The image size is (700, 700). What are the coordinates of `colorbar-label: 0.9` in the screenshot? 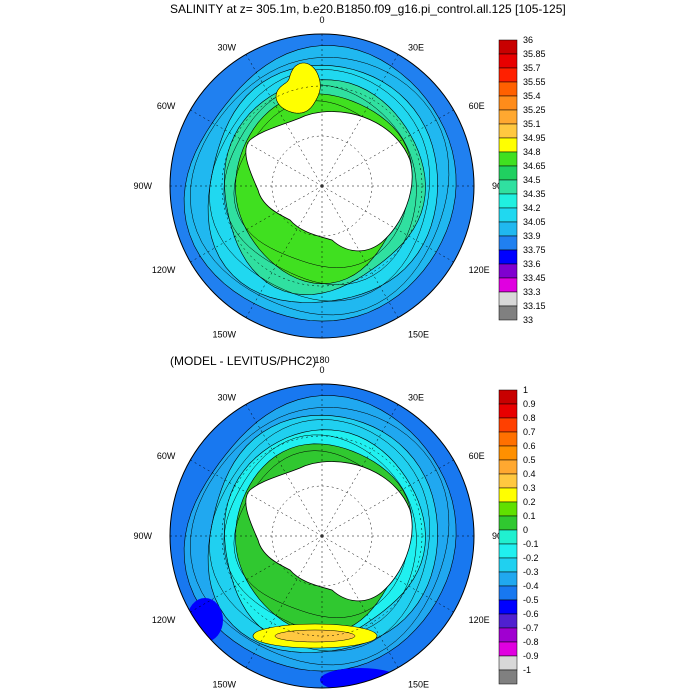 It's located at (529, 404).